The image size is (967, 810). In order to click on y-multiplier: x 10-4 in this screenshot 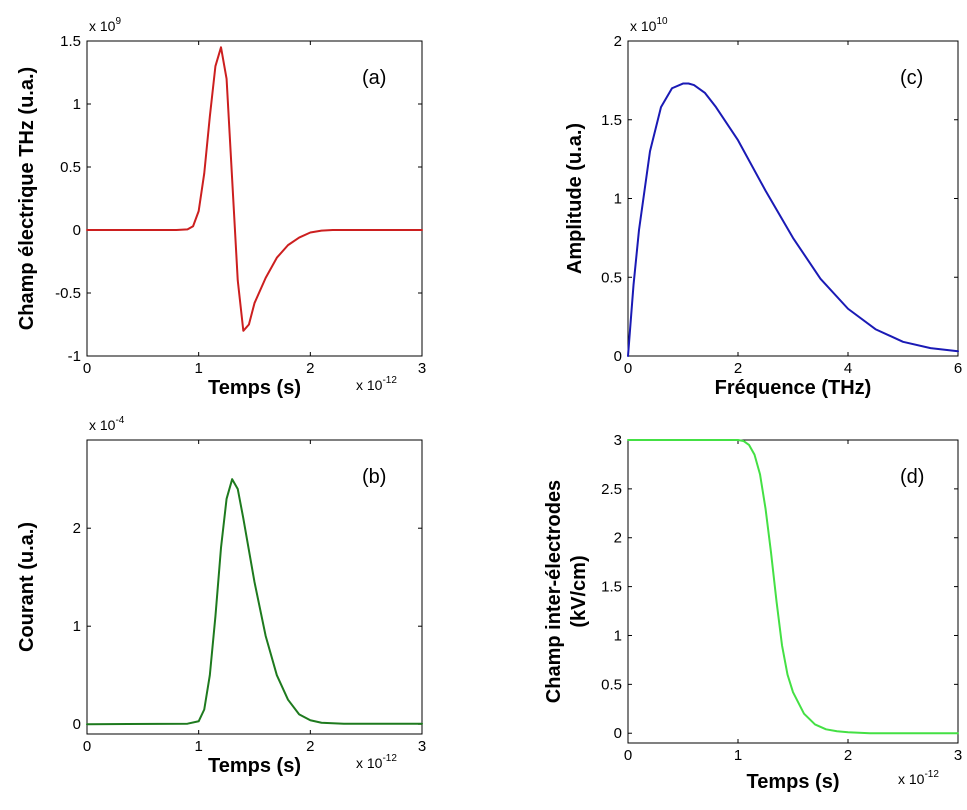, I will do `click(107, 424)`.